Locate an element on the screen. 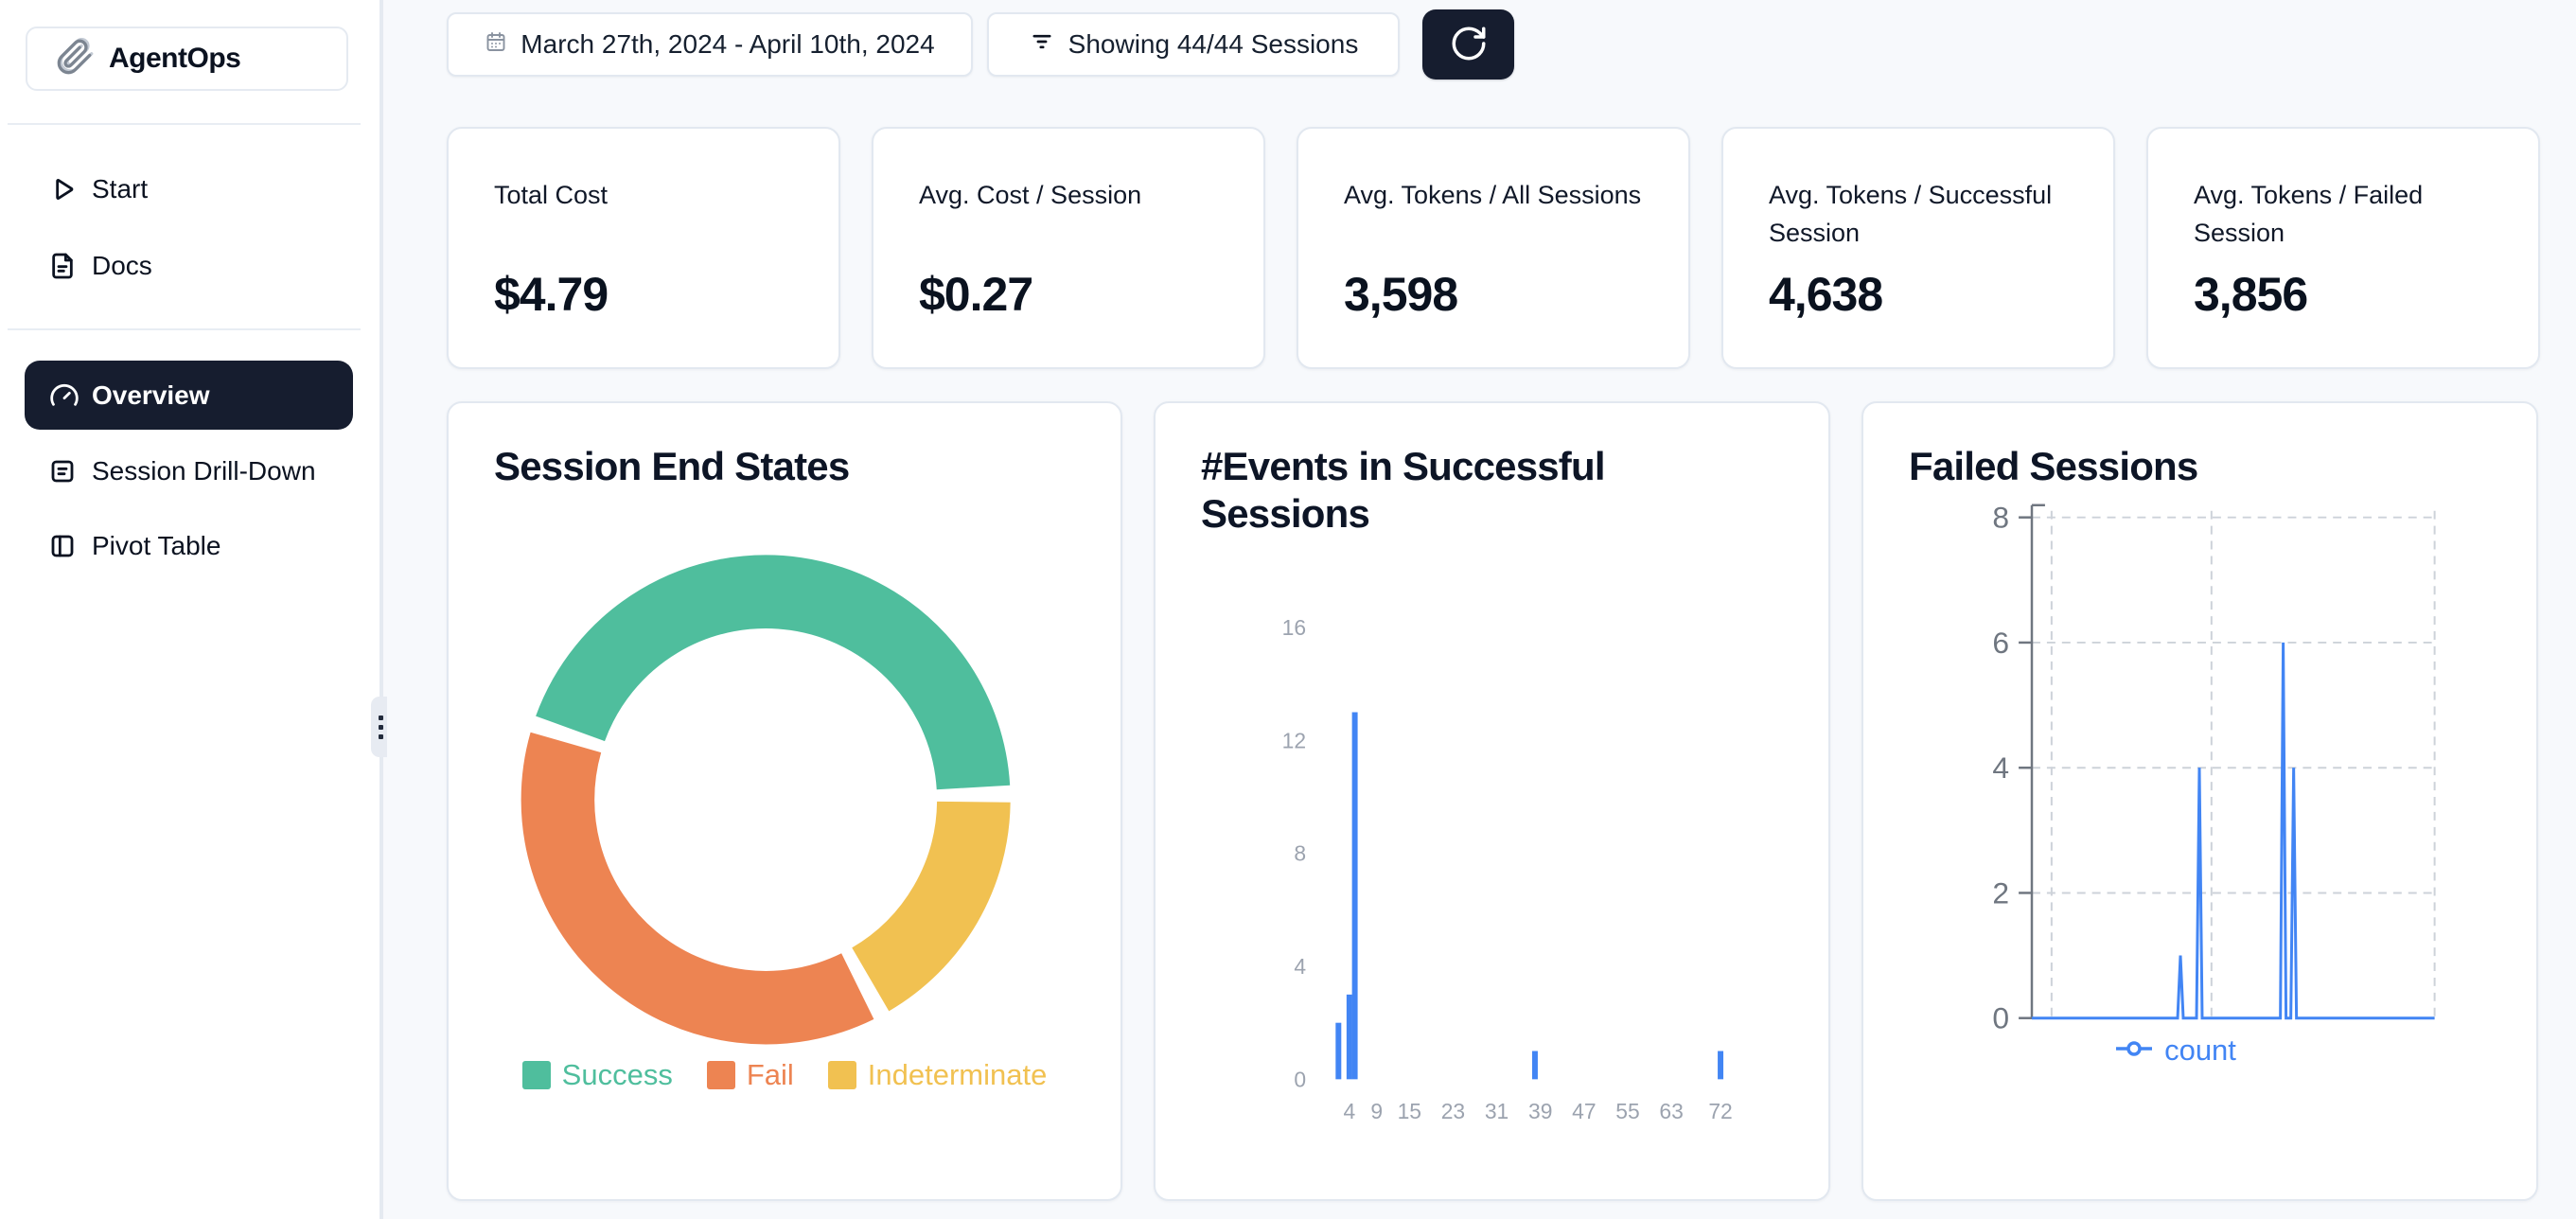 Image resolution: width=2576 pixels, height=1219 pixels. legend-item-fail: Fail is located at coordinates (750, 1075).